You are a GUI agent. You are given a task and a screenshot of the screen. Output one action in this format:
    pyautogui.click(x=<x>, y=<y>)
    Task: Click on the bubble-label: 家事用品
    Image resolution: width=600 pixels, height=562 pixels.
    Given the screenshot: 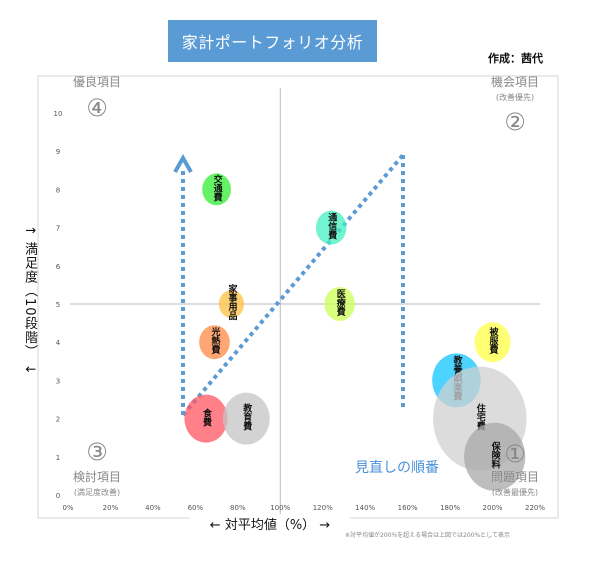 What is the action you would take?
    pyautogui.click(x=232, y=302)
    